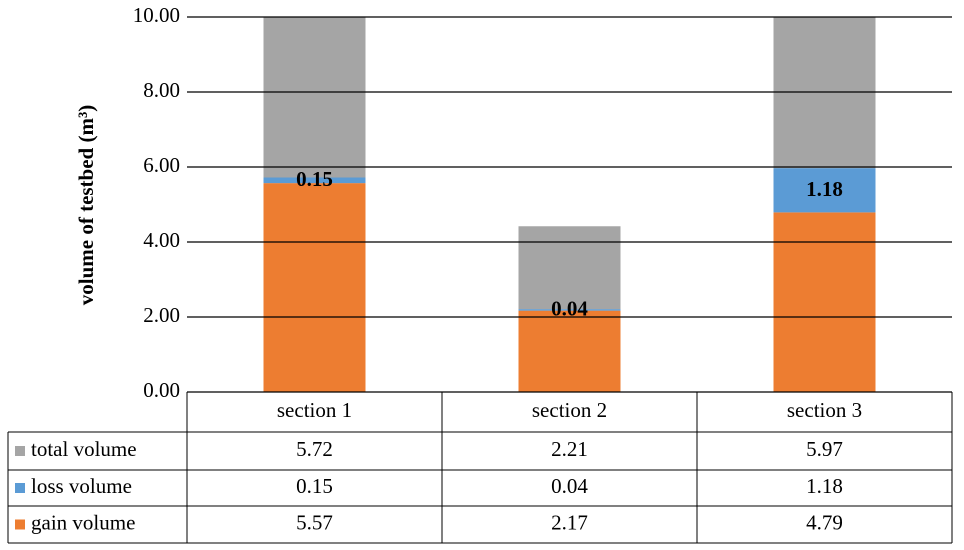 The width and height of the screenshot is (964, 550). Describe the element at coordinates (314, 410) in the screenshot. I see `table-header: section 1` at that location.